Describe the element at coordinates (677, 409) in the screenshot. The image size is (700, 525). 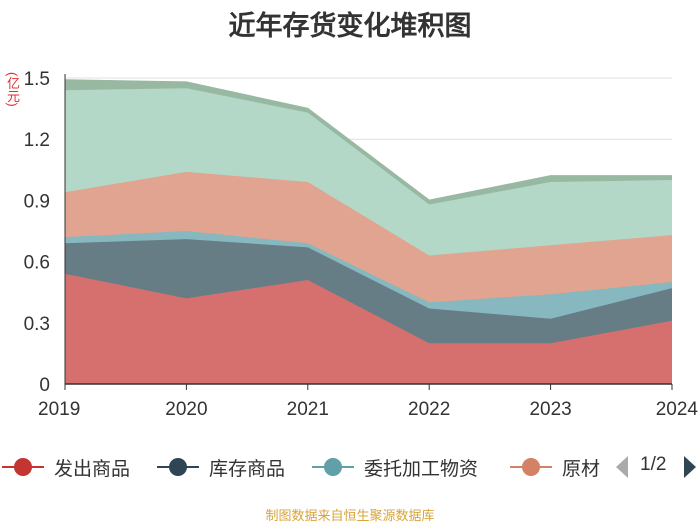
I see `x-tick-label: 2024` at that location.